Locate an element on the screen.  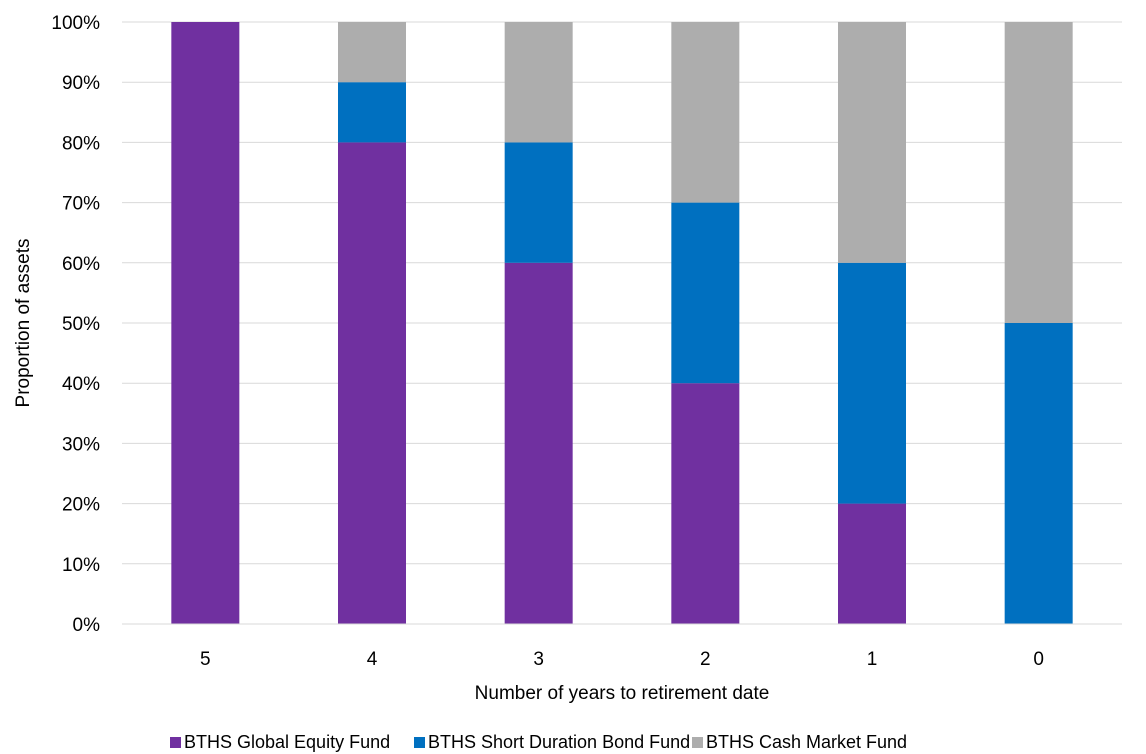
x-tick-label: 4 is located at coordinates (372, 659).